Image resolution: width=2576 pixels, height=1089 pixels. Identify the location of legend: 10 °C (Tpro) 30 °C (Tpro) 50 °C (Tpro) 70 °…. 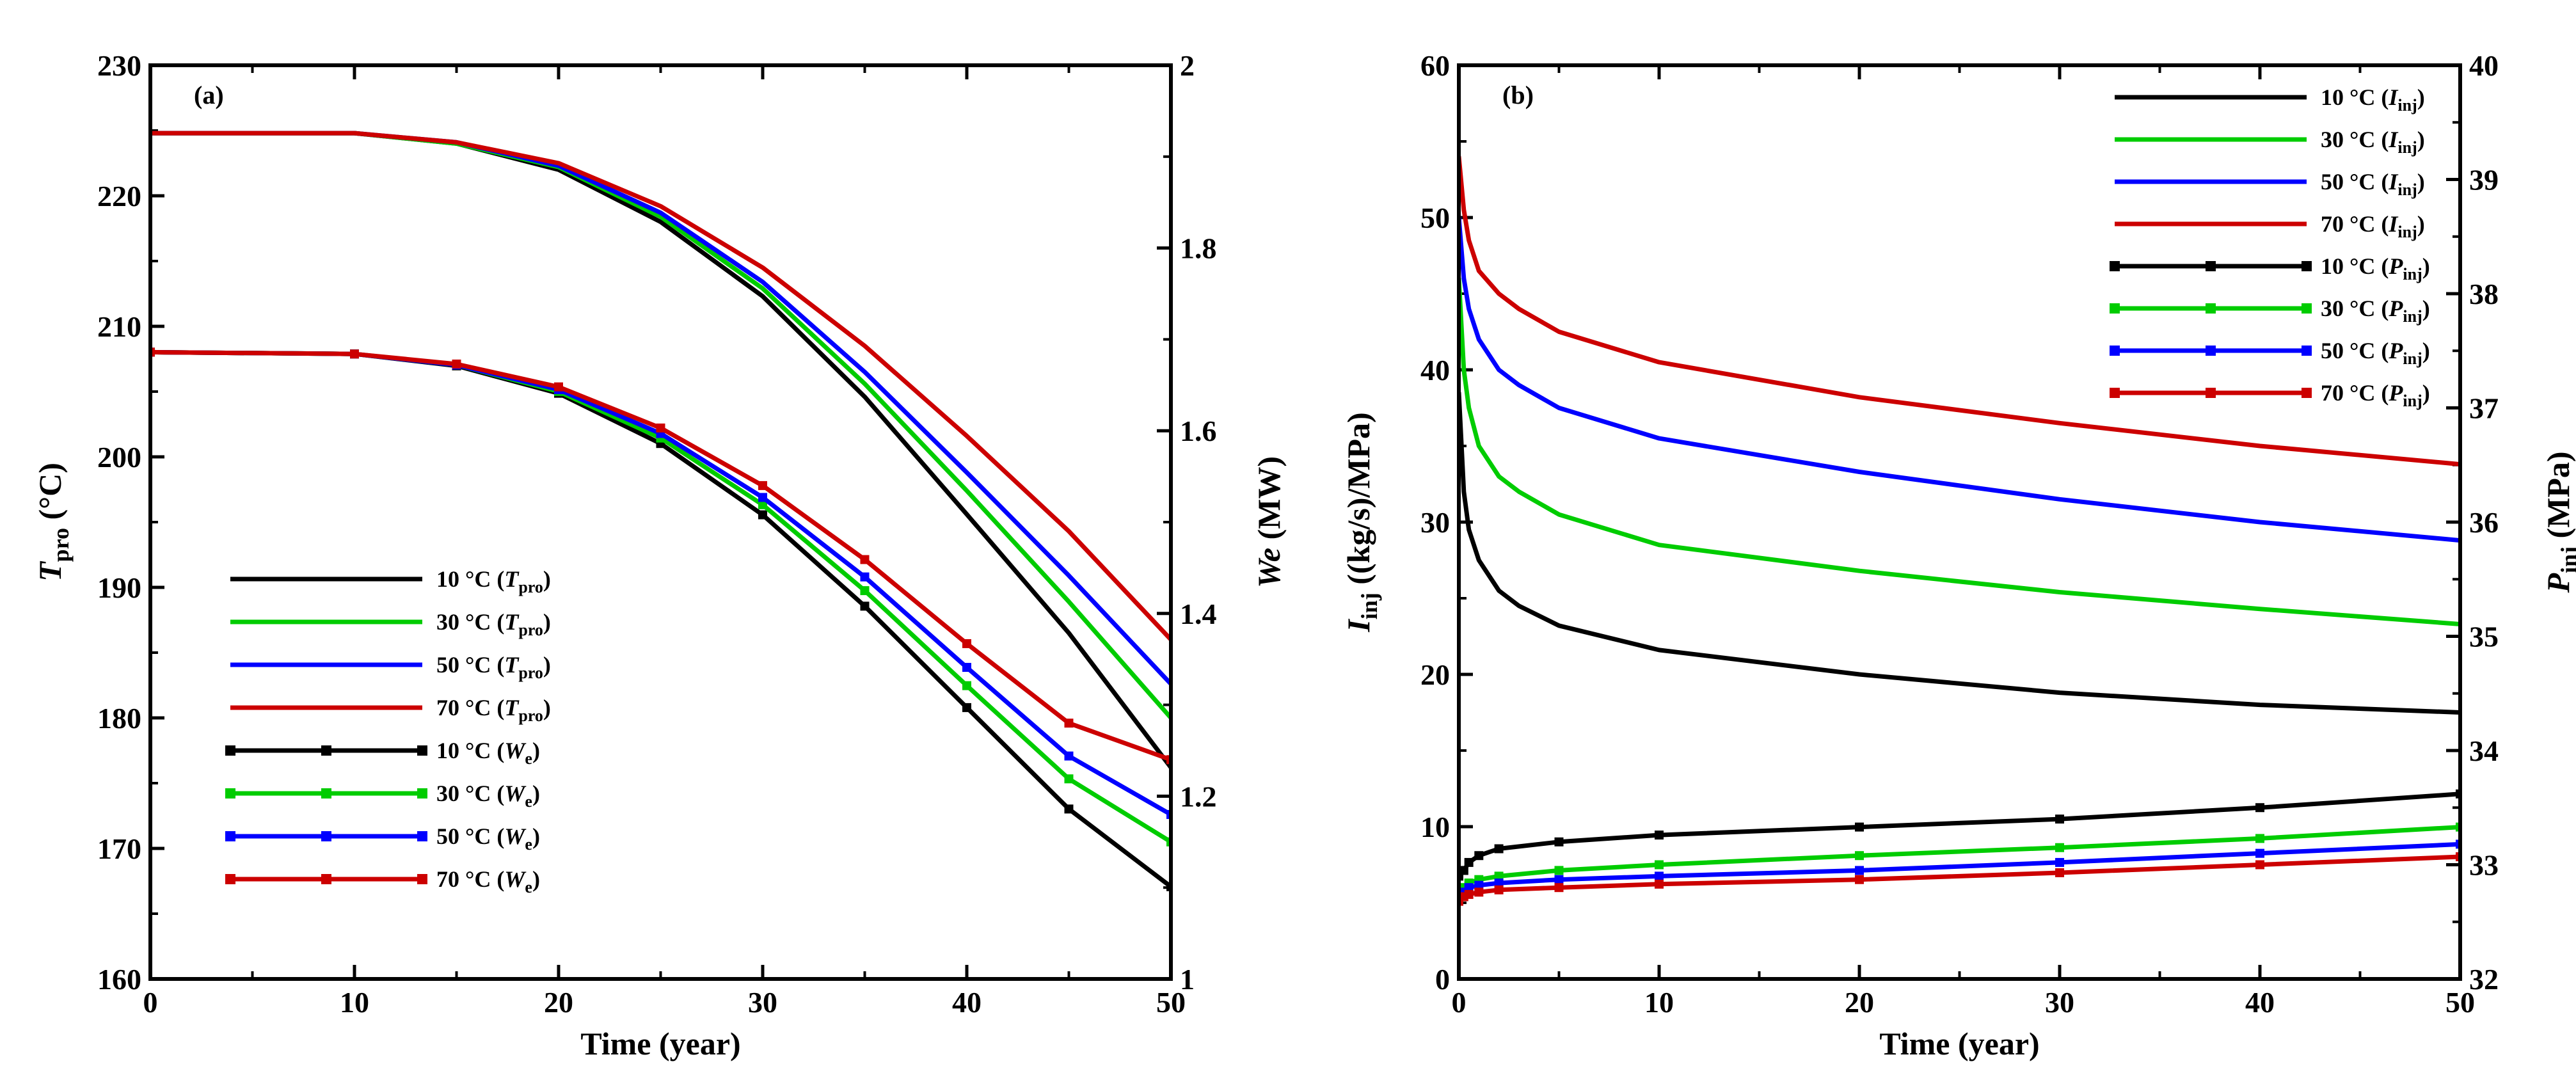
(388, 731).